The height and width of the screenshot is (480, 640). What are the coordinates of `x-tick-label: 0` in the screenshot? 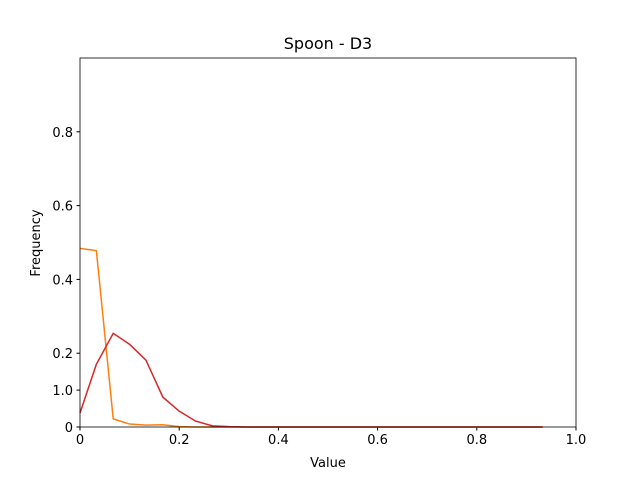 It's located at (80, 440).